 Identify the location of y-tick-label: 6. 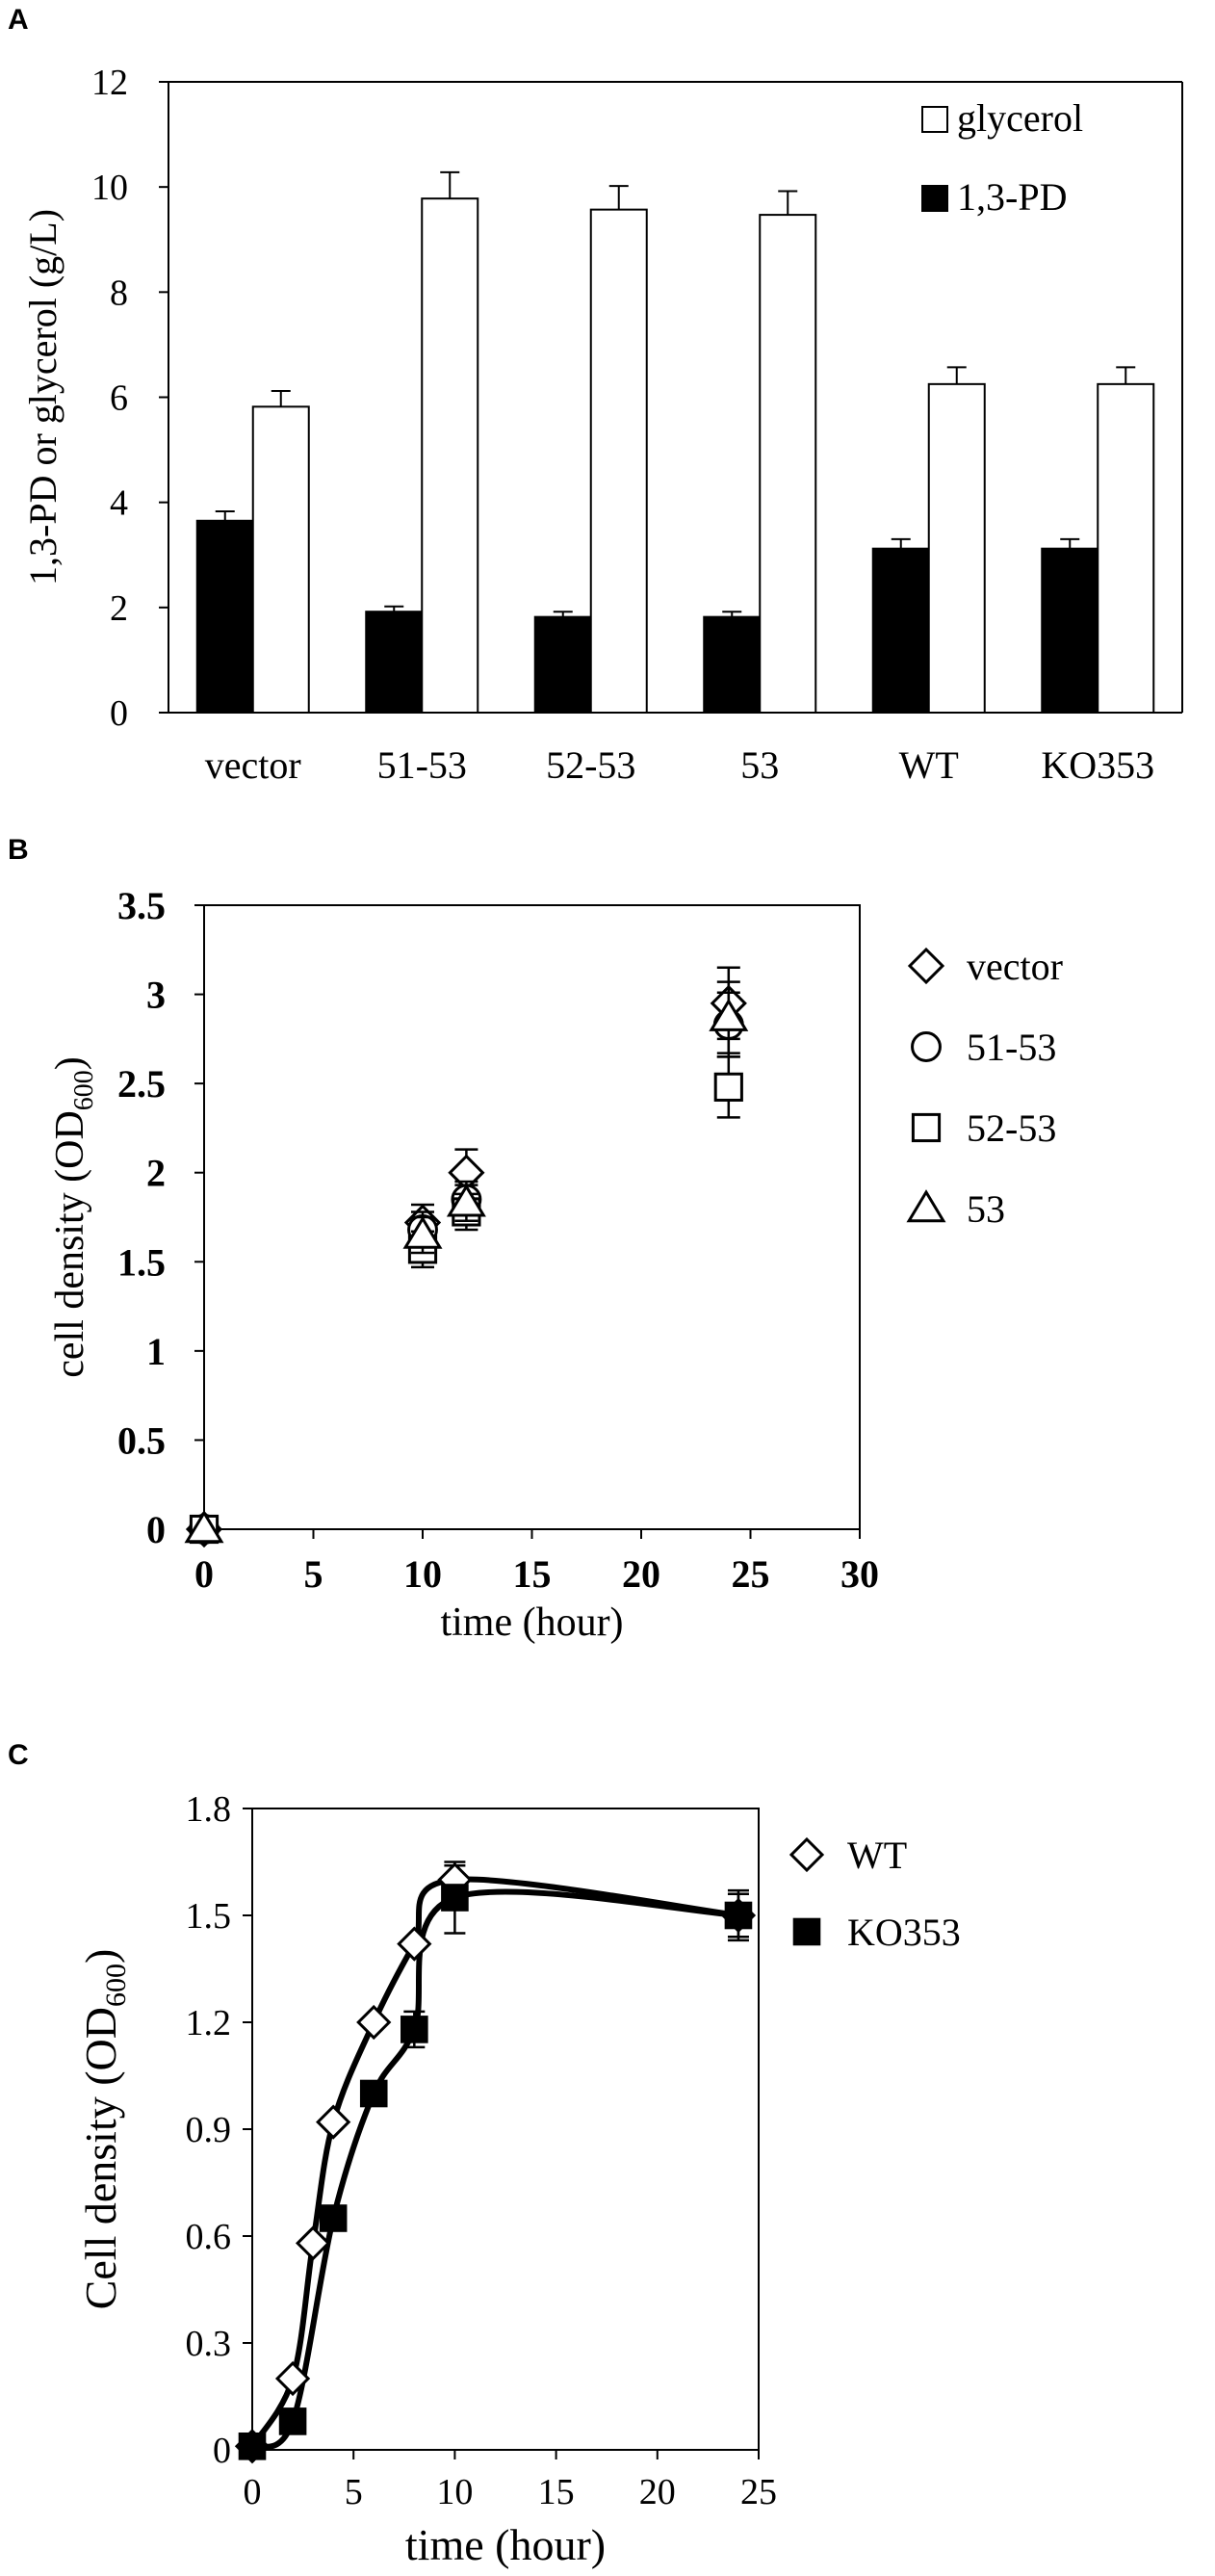
(119, 398).